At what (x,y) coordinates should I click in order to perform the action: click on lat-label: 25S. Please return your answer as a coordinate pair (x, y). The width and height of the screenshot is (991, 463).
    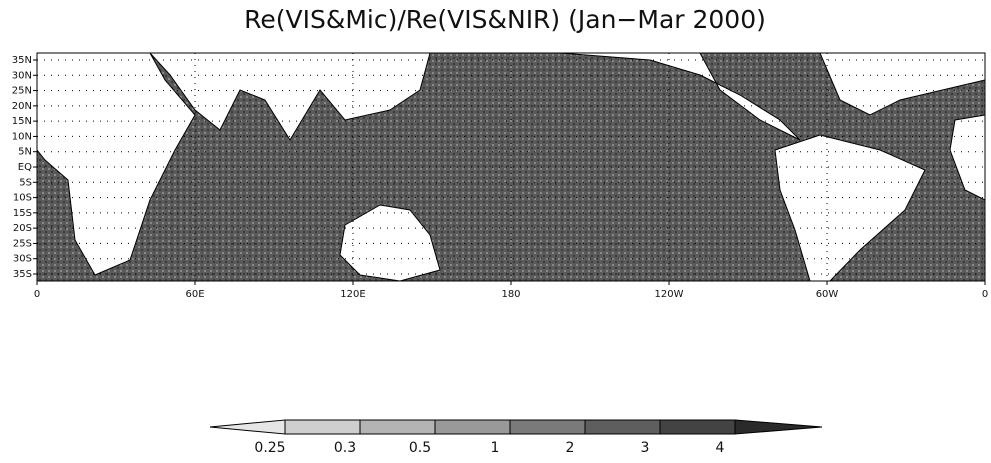
    Looking at the image, I should click on (22, 243).